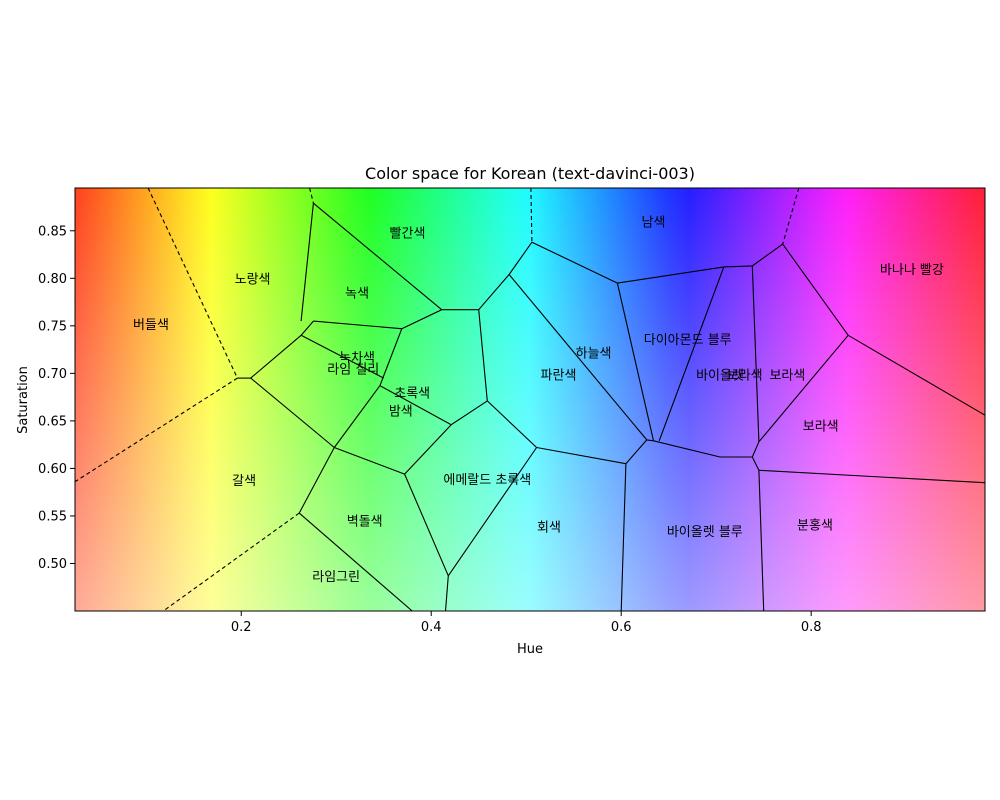 This screenshot has width=1000, height=800. I want to click on region-label: 다이아몬드 블루, so click(688, 340).